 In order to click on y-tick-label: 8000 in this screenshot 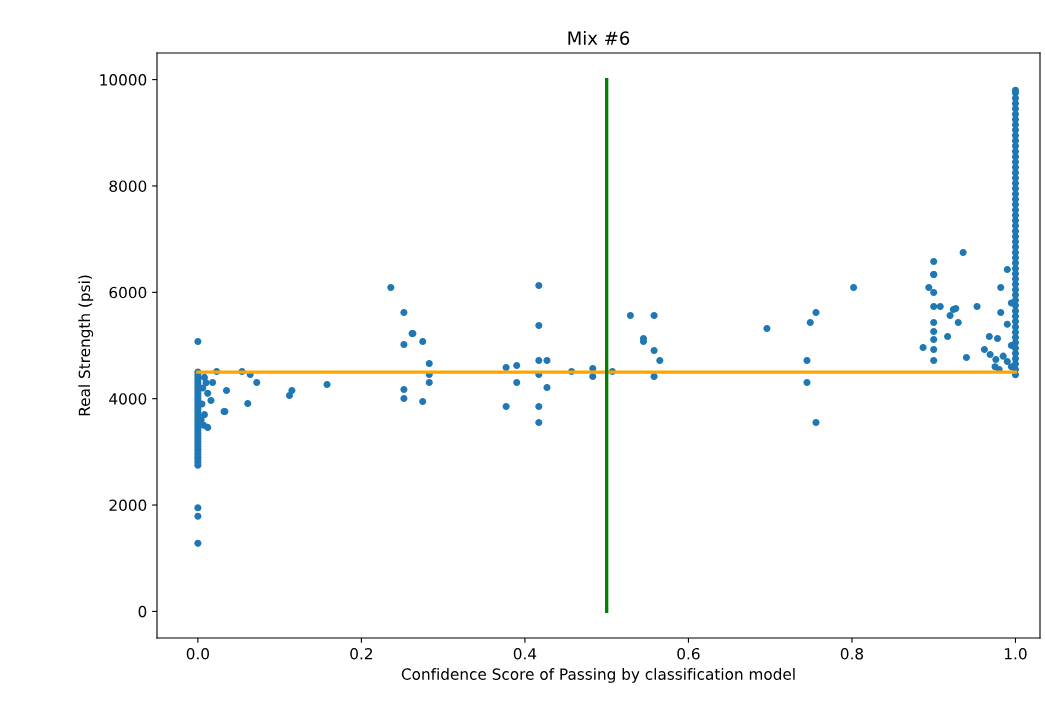, I will do `click(128, 186)`.